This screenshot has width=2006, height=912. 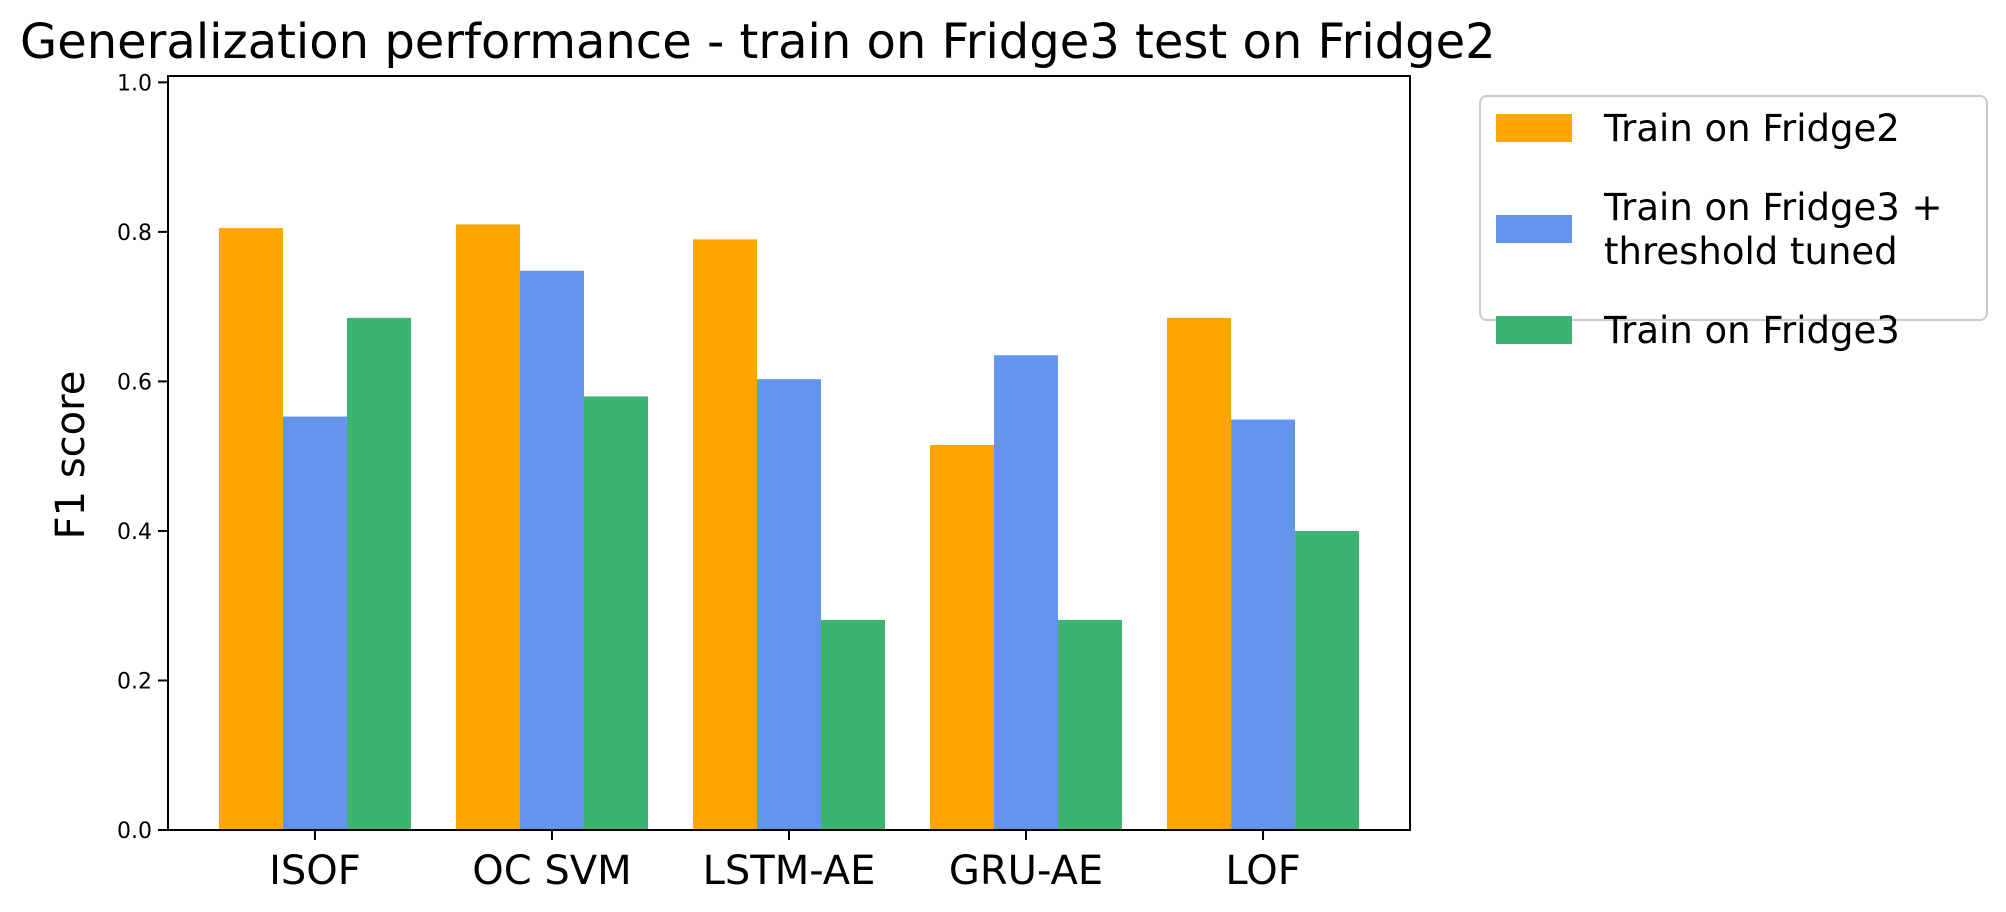 What do you see at coordinates (1263, 624) in the screenshot?
I see `bar-series2-lof` at bounding box center [1263, 624].